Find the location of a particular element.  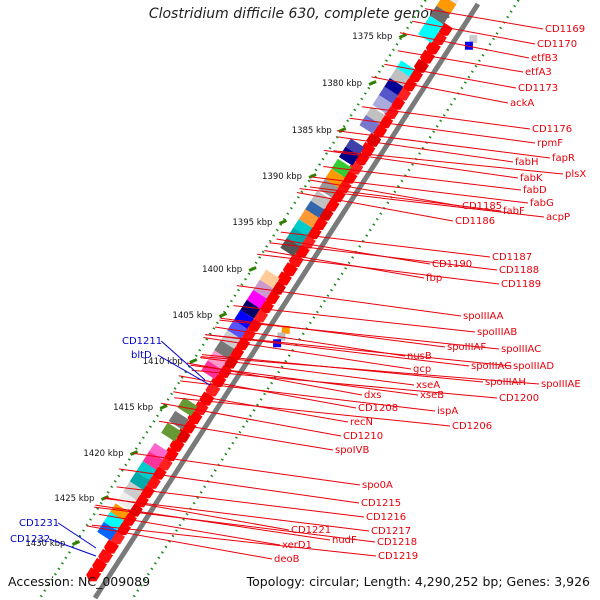

gene-label: recN is located at coordinates (361, 422).